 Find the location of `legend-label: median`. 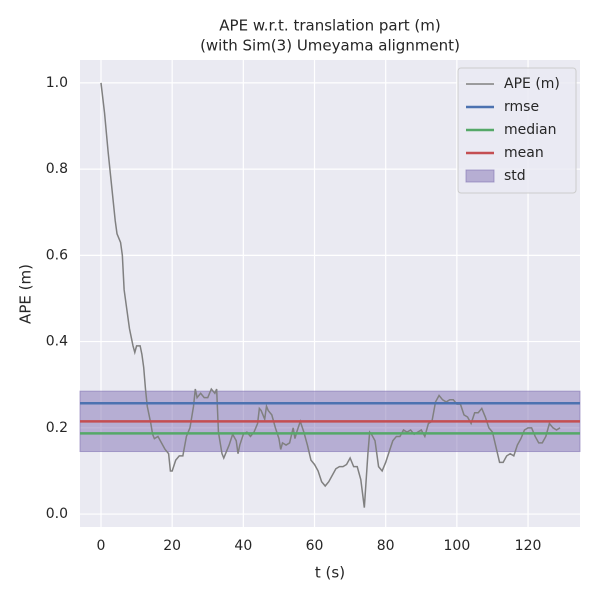

legend-label: median is located at coordinates (530, 130).